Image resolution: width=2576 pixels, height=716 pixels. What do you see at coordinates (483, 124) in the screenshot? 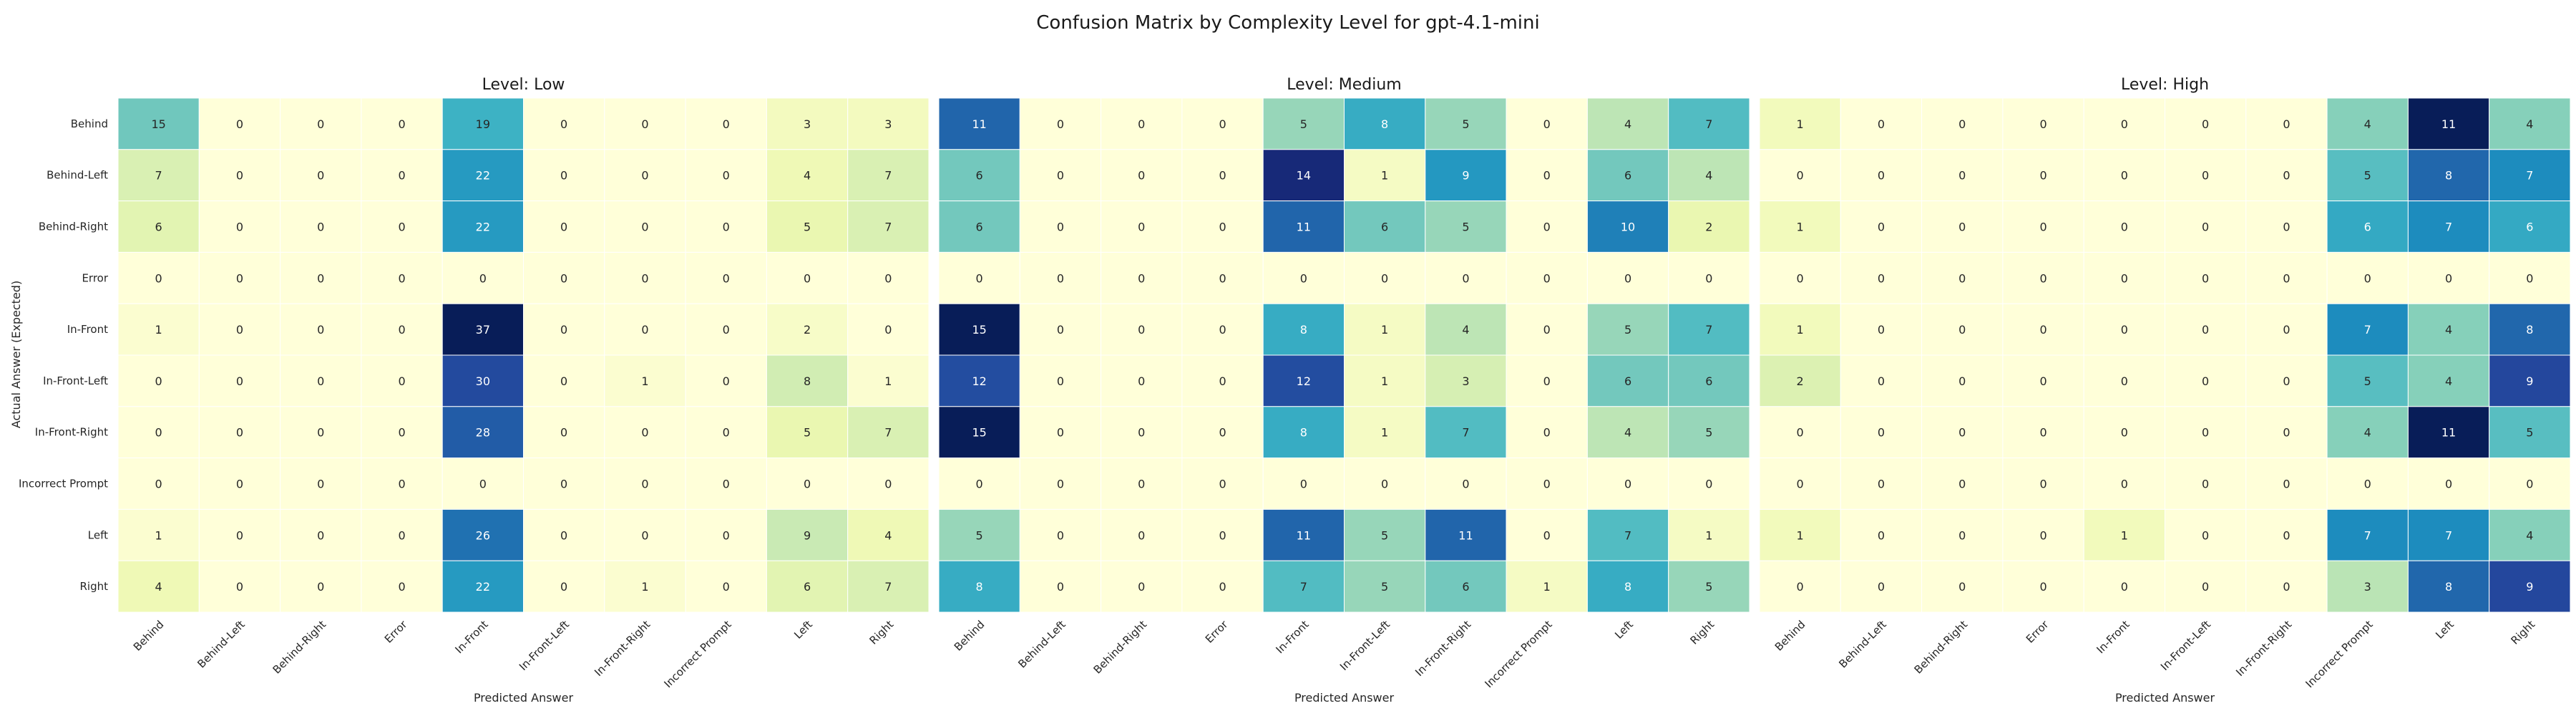
I see `cell-value-label: 19` at bounding box center [483, 124].